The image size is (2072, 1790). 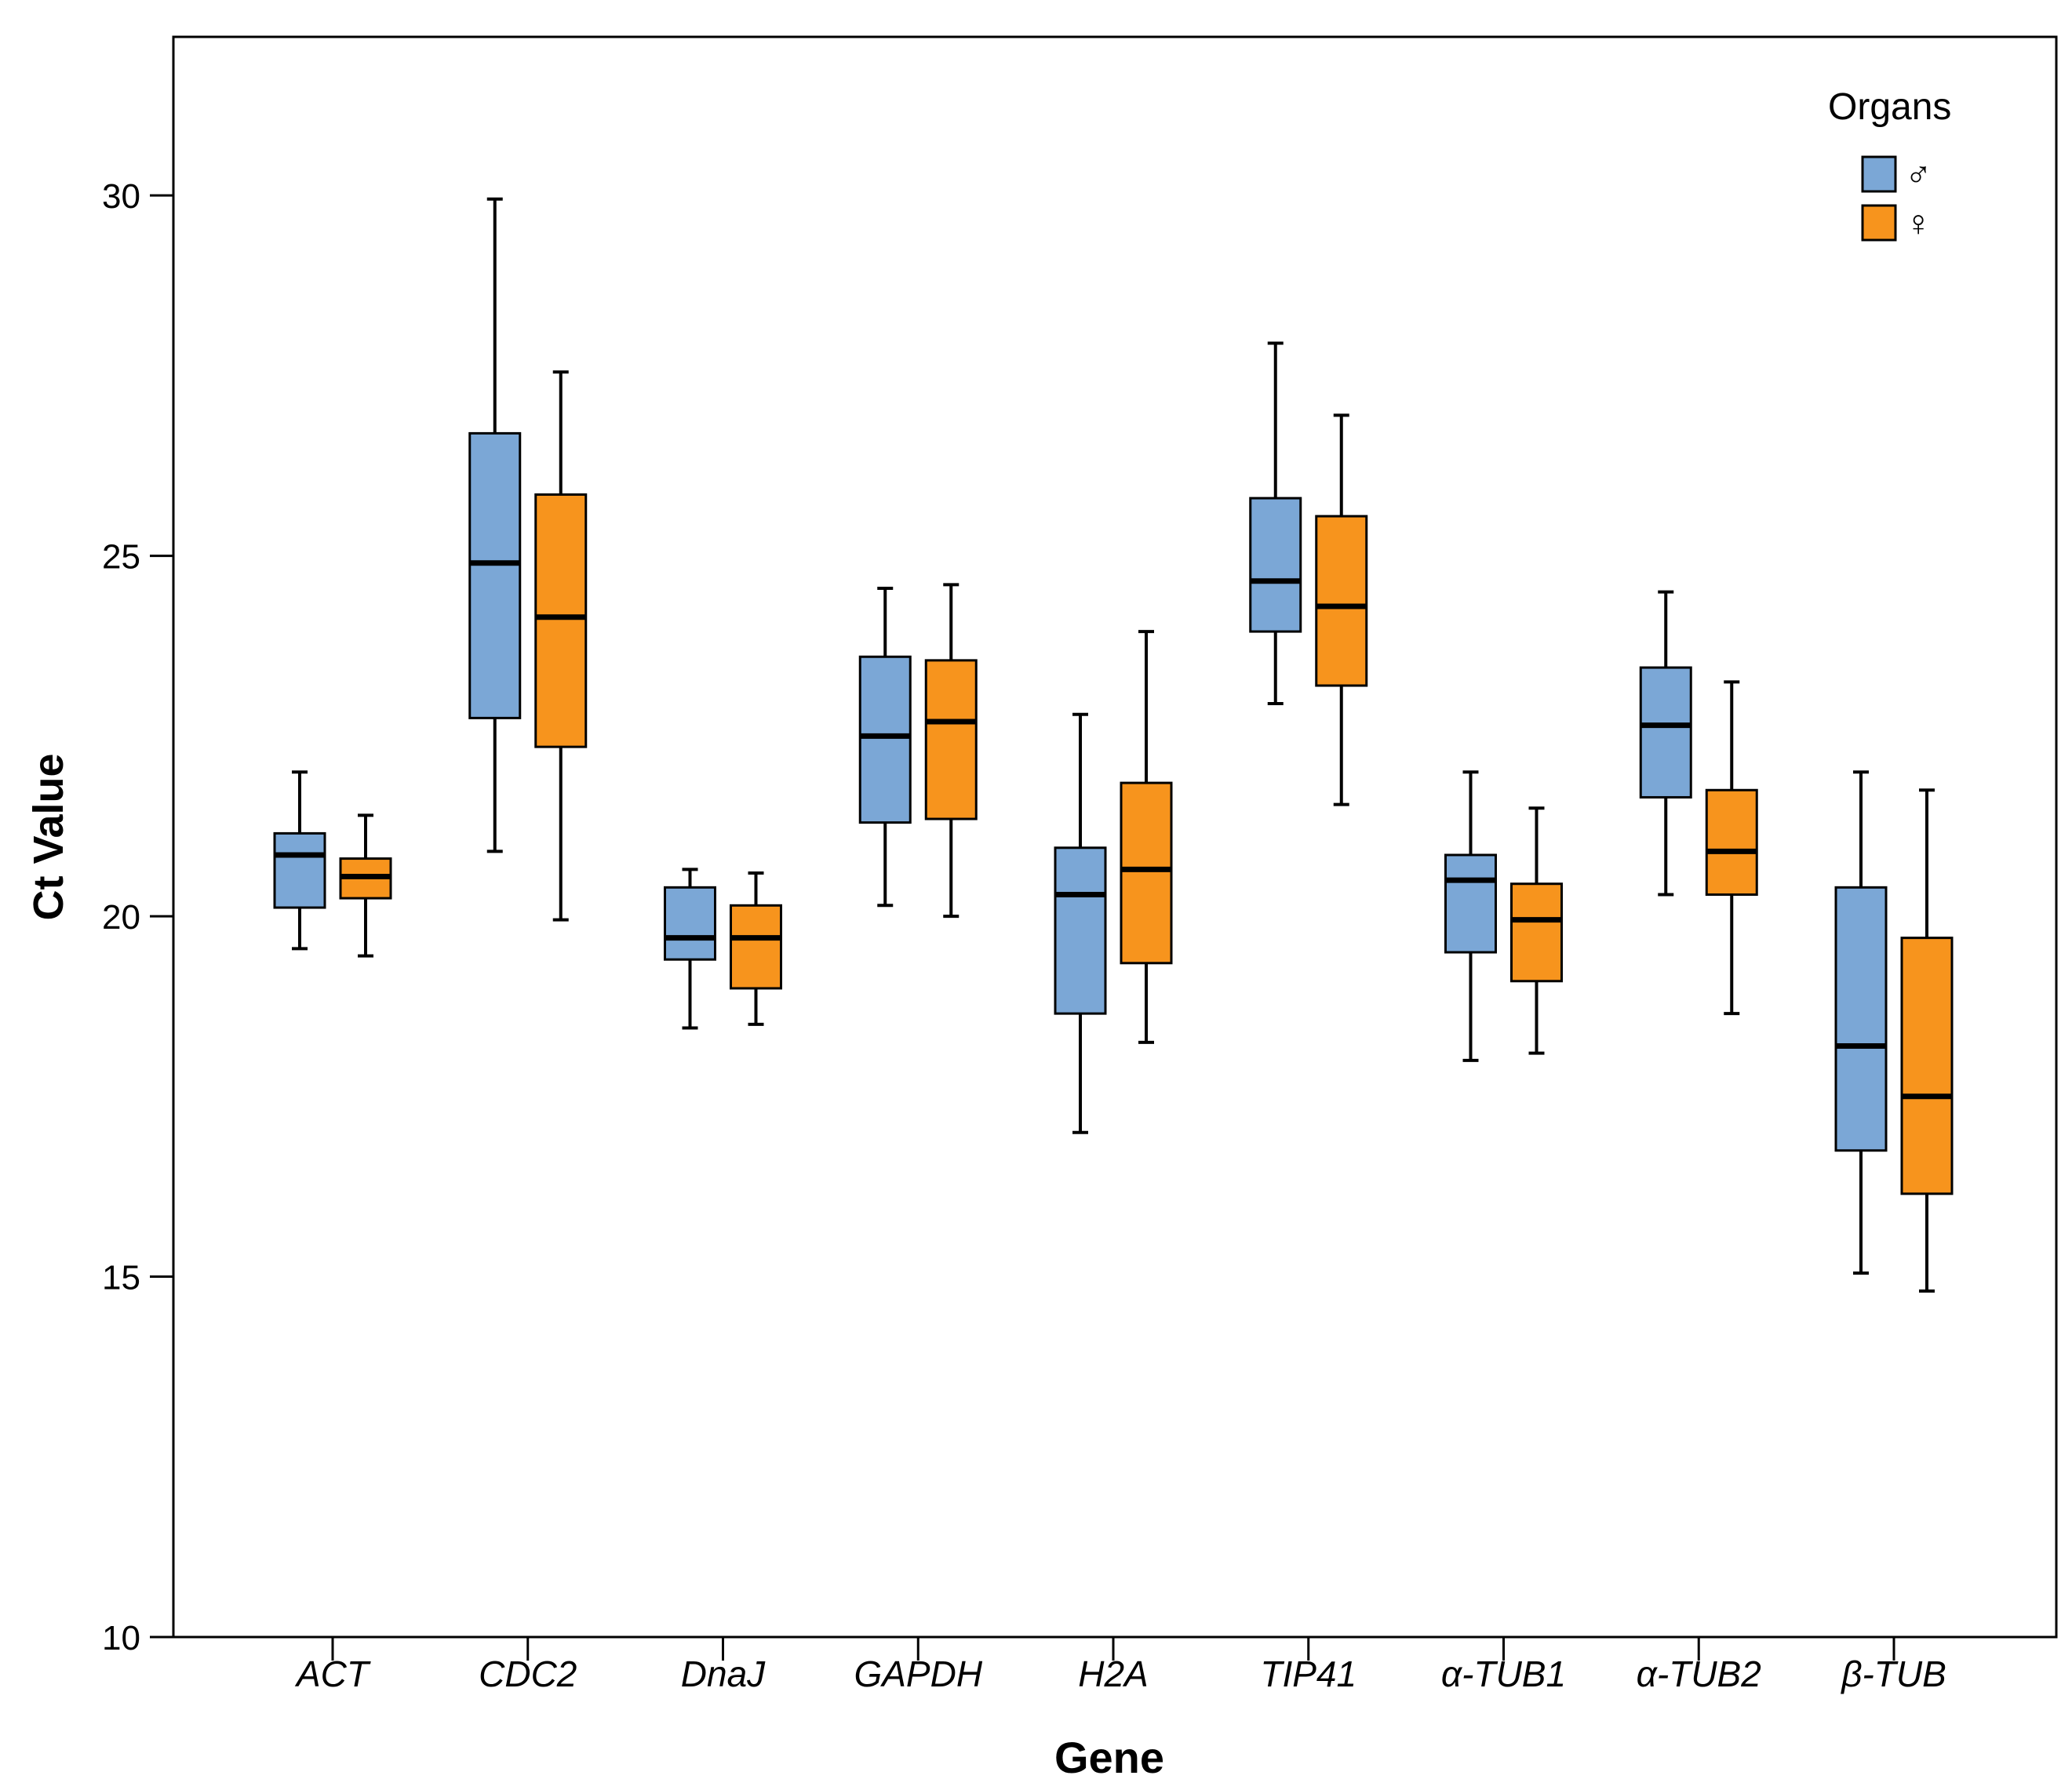 What do you see at coordinates (1503, 1674) in the screenshot?
I see `x-tick-label: α-TUB1` at bounding box center [1503, 1674].